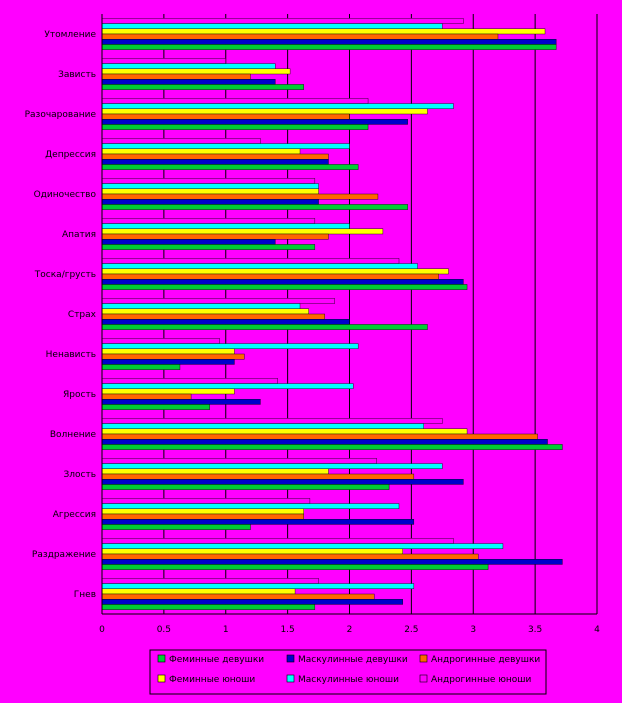  What do you see at coordinates (353, 660) in the screenshot?
I see `legend-label: Маскулинные девушки` at bounding box center [353, 660].